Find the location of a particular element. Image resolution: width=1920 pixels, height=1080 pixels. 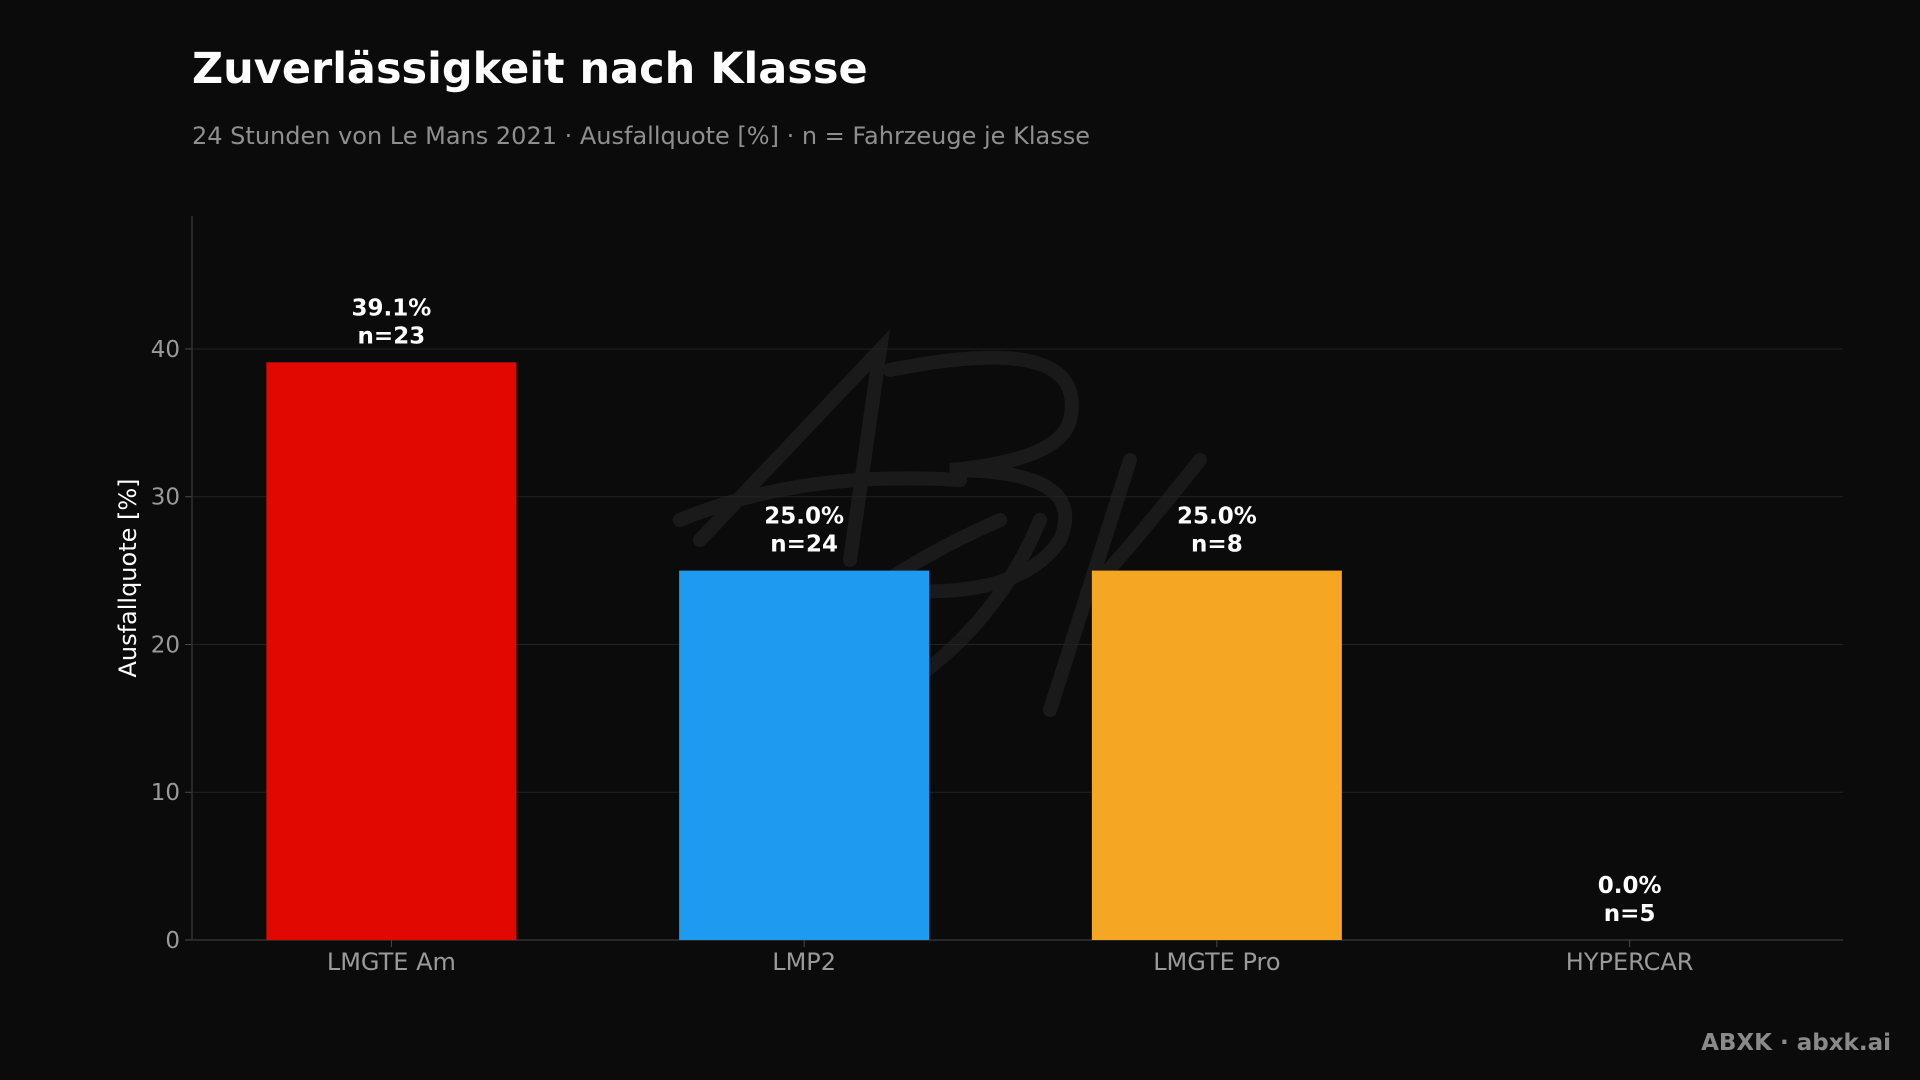

chart-title: Zuverlässigkeit nach Klasse is located at coordinates (530, 69).